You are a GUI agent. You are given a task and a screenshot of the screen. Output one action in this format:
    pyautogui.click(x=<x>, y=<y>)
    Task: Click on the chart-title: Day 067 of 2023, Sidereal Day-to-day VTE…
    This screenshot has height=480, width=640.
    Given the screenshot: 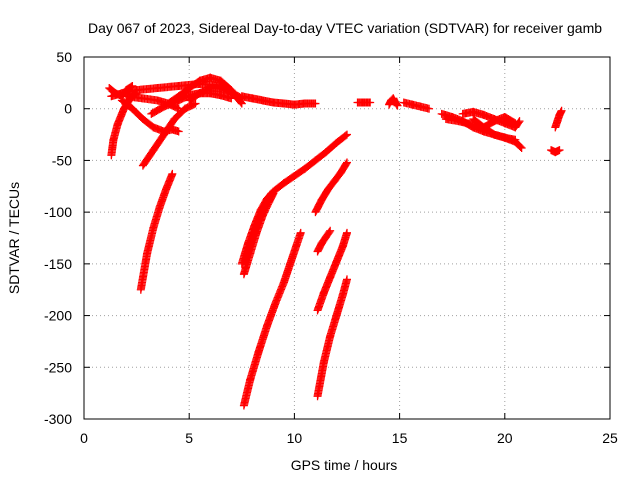 What is the action you would take?
    pyautogui.click(x=345, y=28)
    